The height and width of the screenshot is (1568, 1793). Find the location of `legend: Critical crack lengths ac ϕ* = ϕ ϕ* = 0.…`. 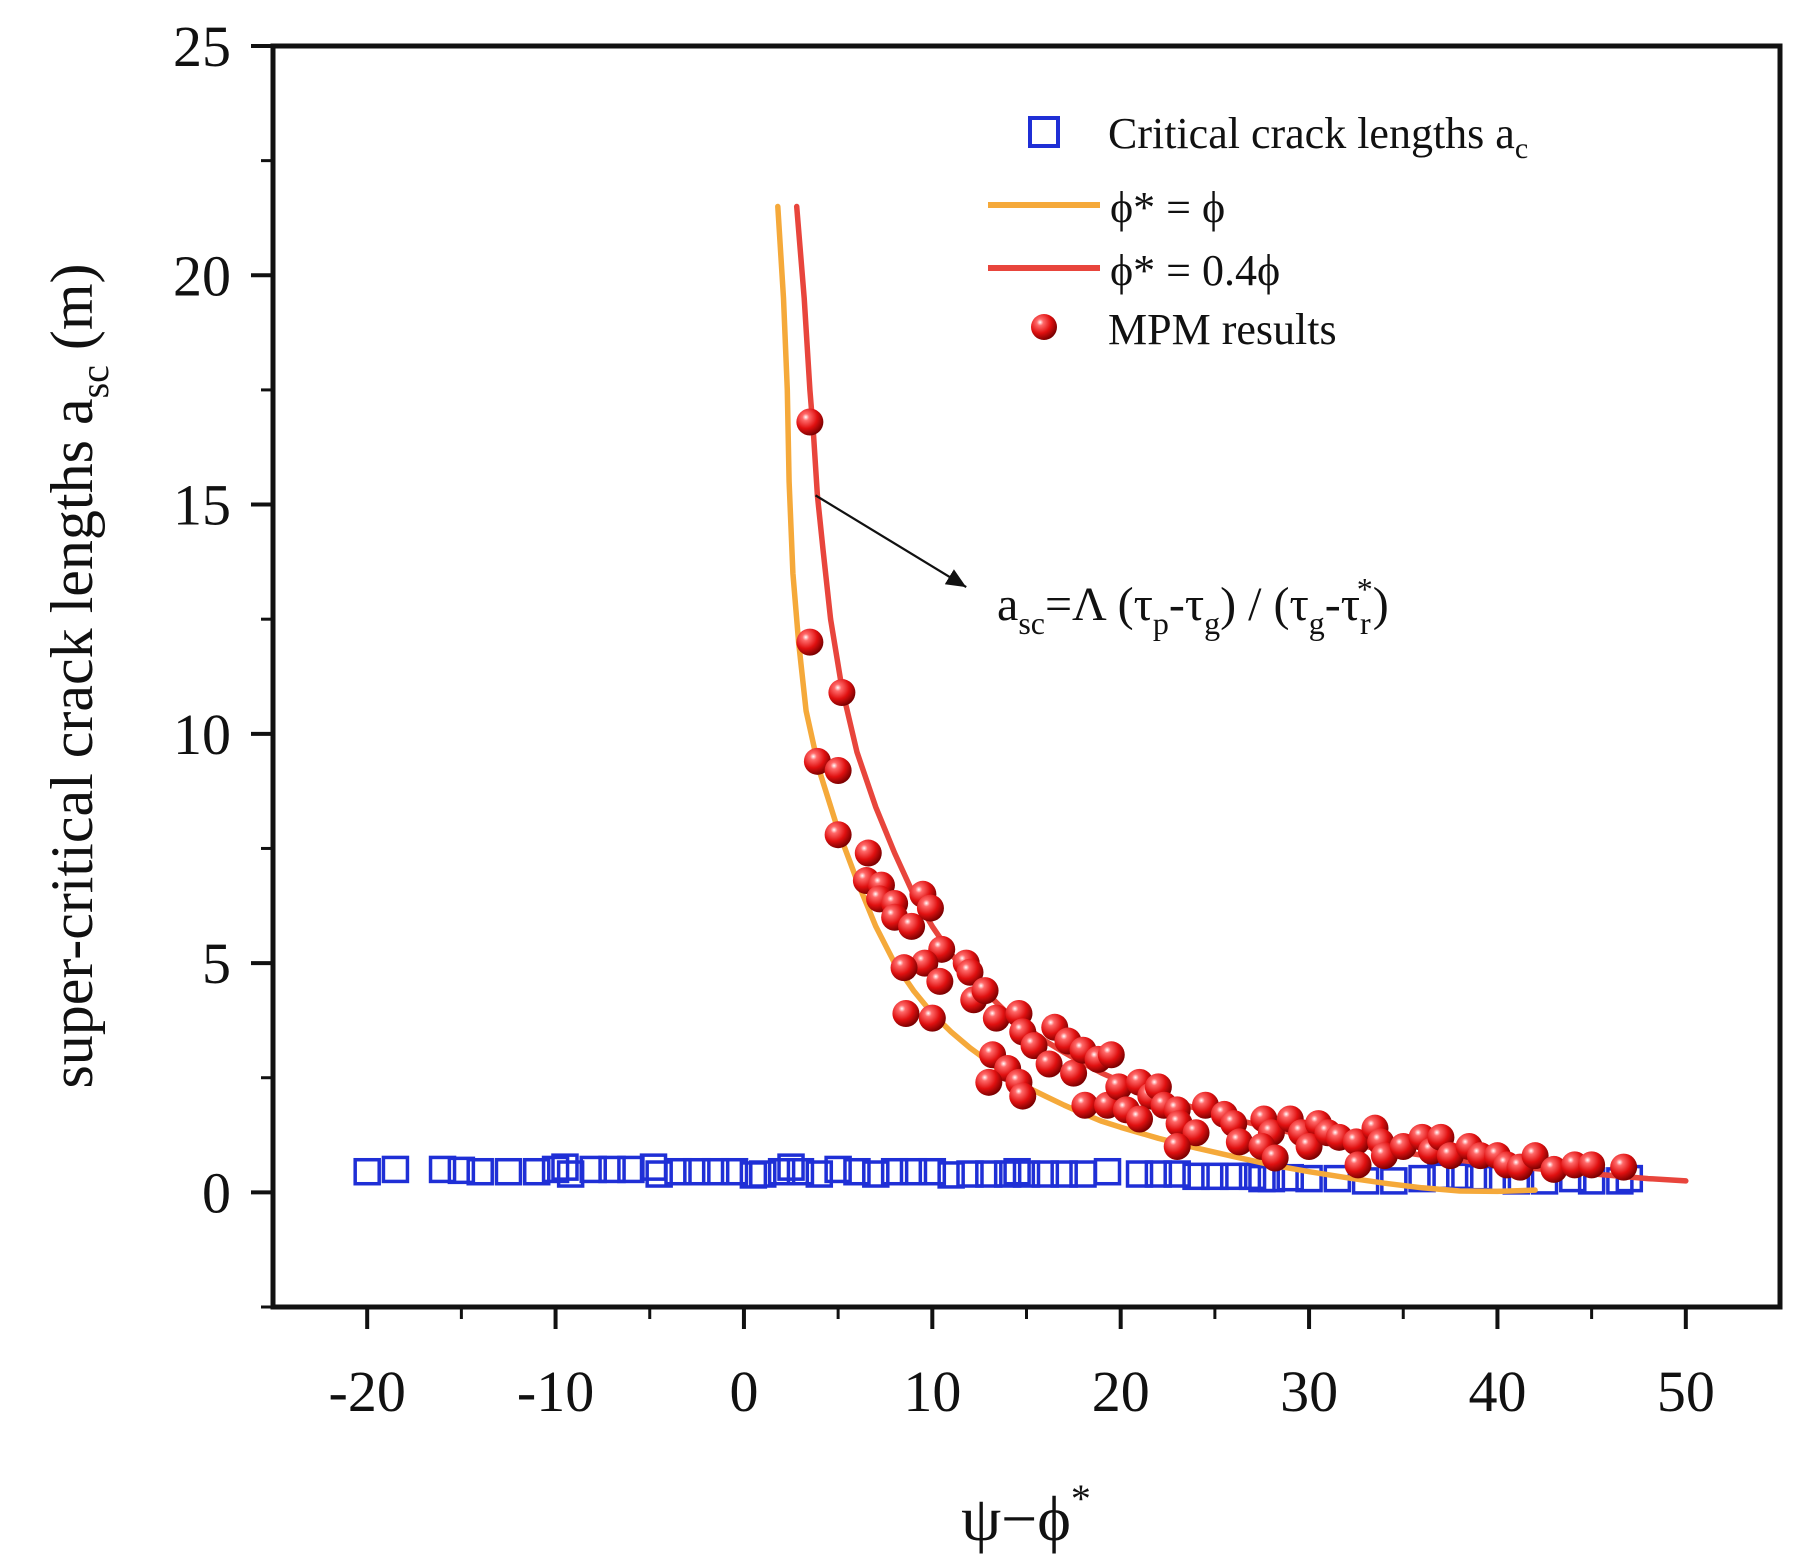

legend: Critical crack lengths ac ϕ* = ϕ ϕ* = 0.… is located at coordinates (1258, 231).